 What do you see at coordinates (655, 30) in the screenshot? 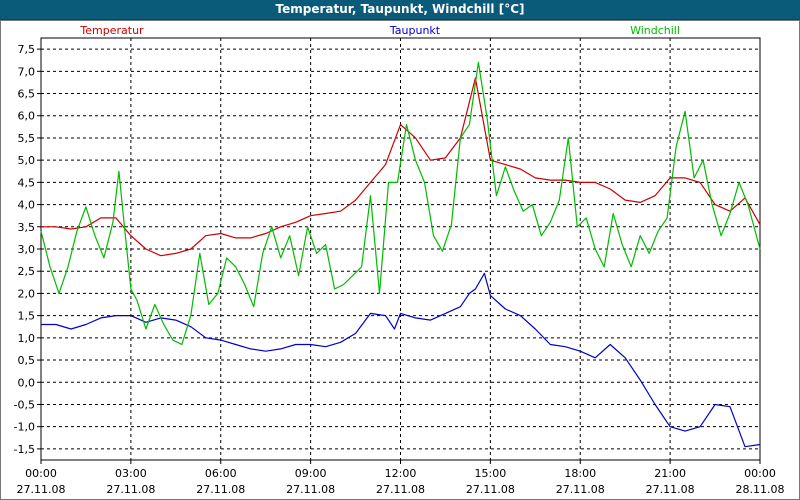
I see `legend-label-windchill: Windchill` at bounding box center [655, 30].